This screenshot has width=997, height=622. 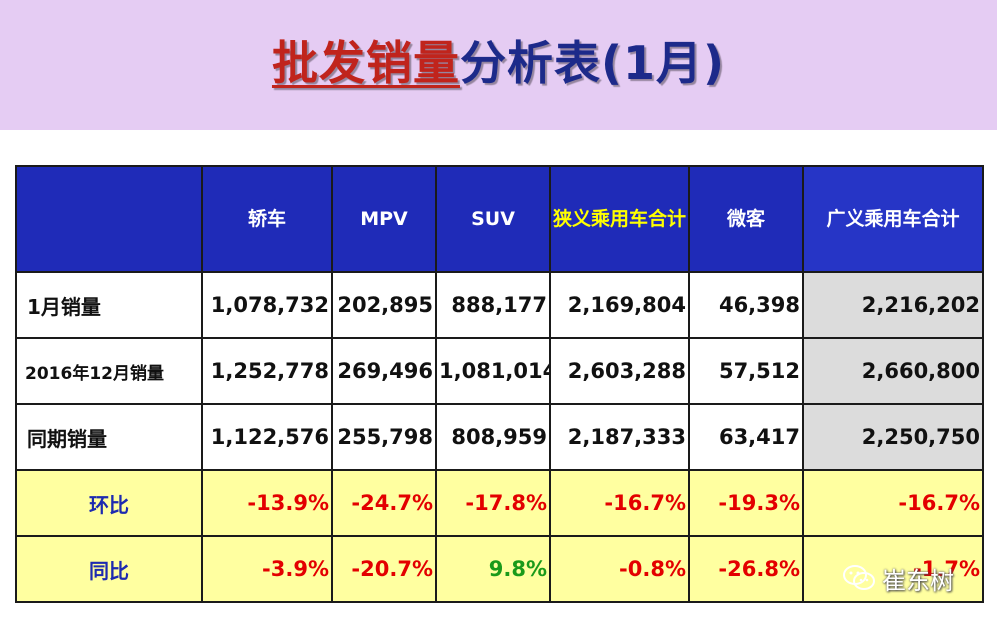 What do you see at coordinates (384, 305) in the screenshot?
I see `table-cell: 202,895` at bounding box center [384, 305].